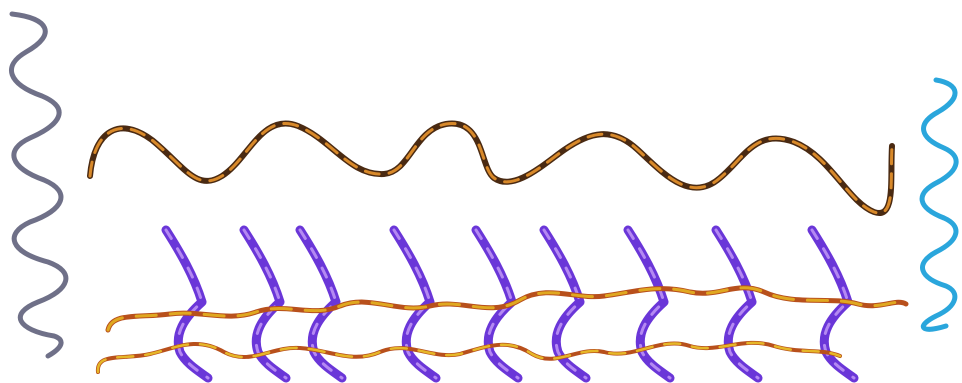 This screenshot has height=383, width=962. I want to click on lower-wave-upper, so click(507, 309).